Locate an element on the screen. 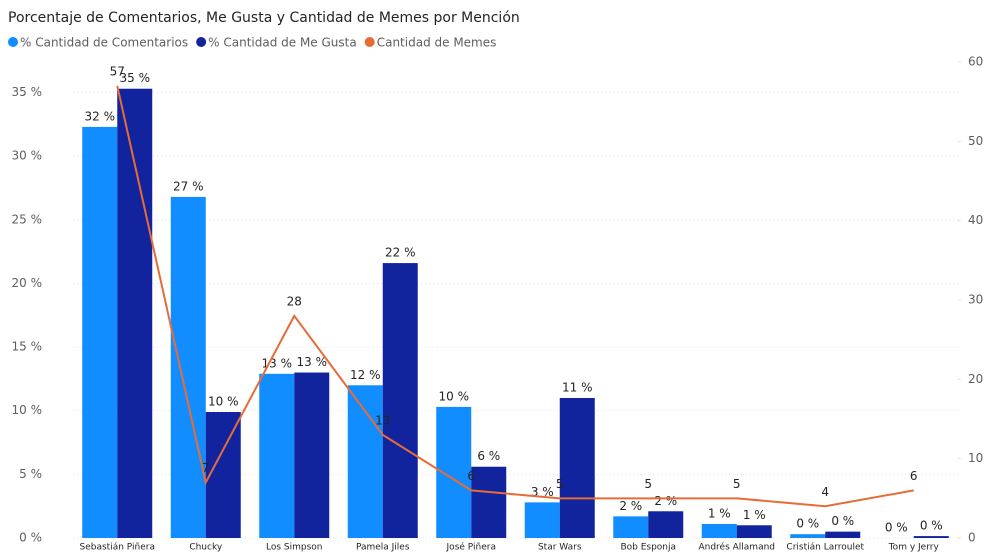 The image size is (1005, 552). data-label: 22 % is located at coordinates (400, 253).